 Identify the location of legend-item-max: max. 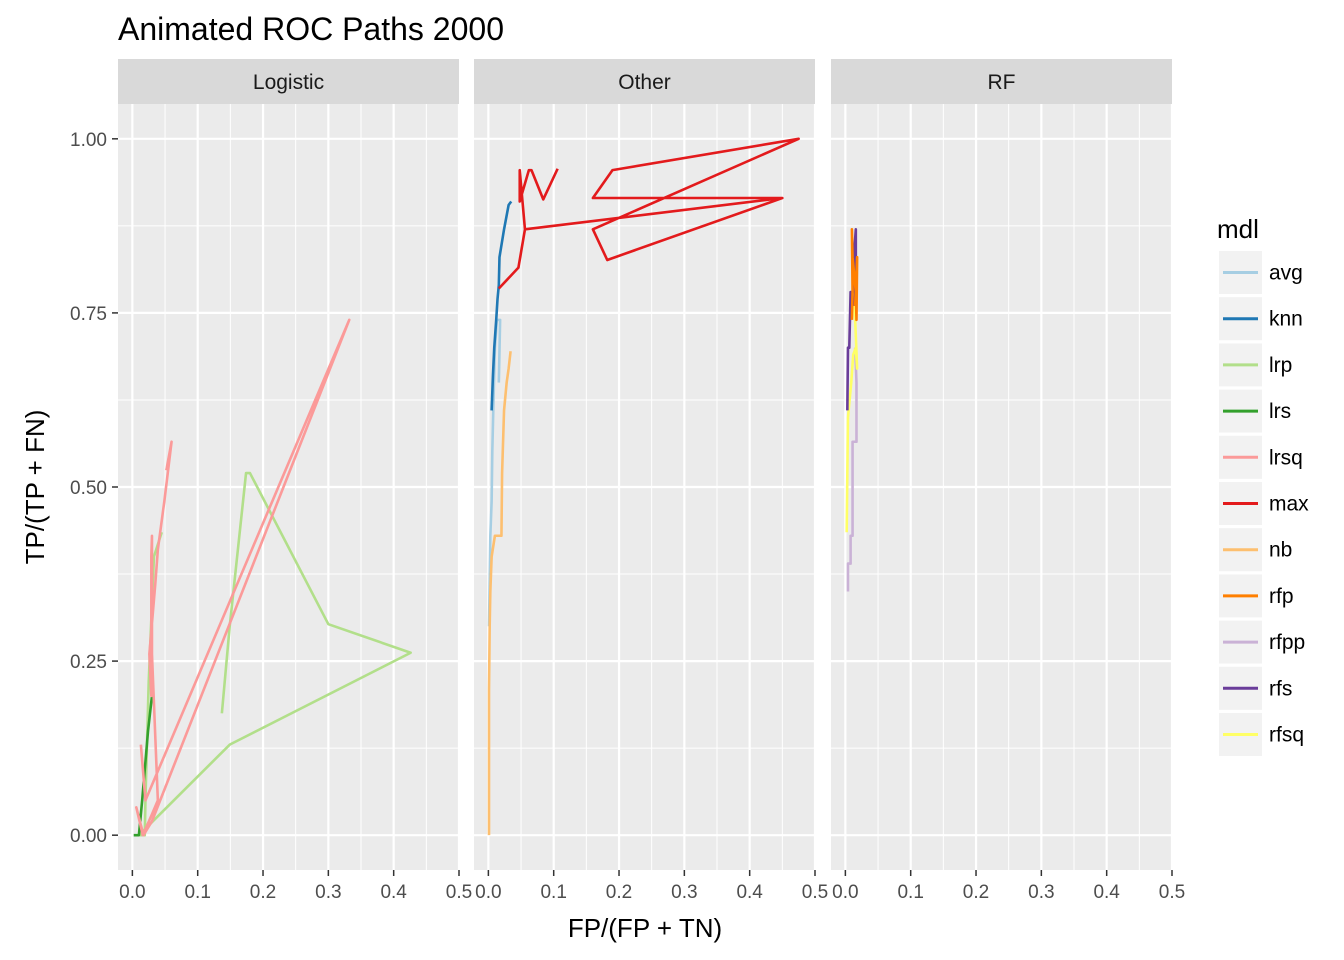
(1264, 503).